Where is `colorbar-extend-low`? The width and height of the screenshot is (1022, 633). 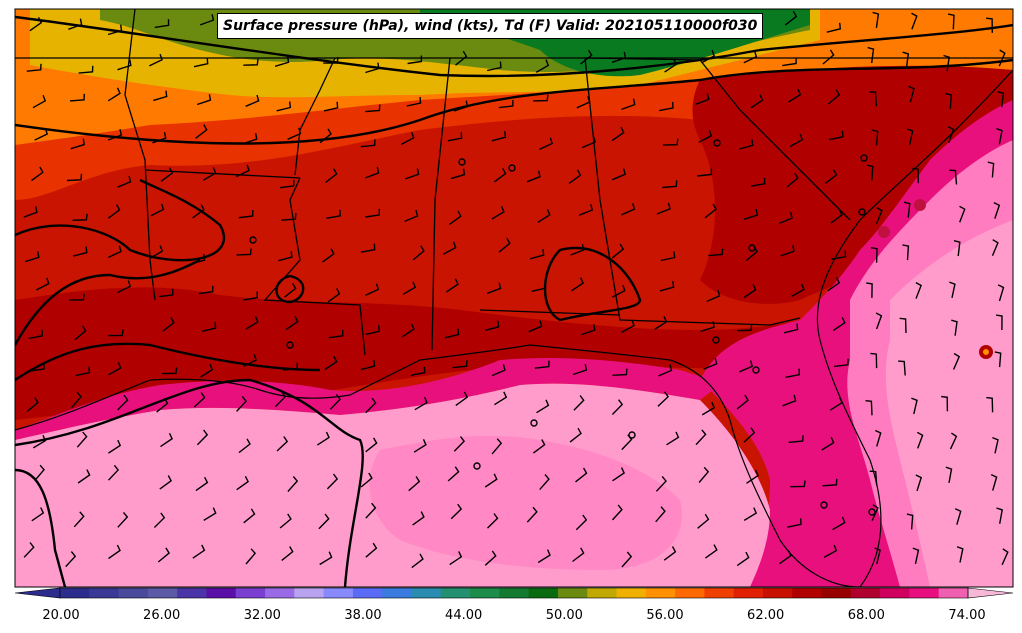 colorbar-extend-low is located at coordinates (37, 593).